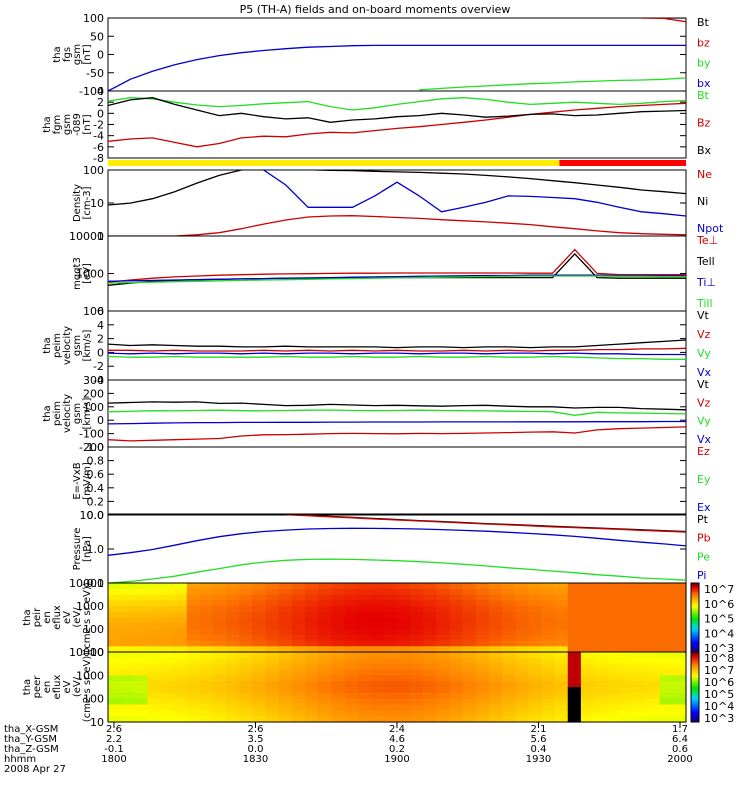 The height and width of the screenshot is (800, 750). What do you see at coordinates (98, 125) in the screenshot?
I see `ytick-label: -2` at bounding box center [98, 125].